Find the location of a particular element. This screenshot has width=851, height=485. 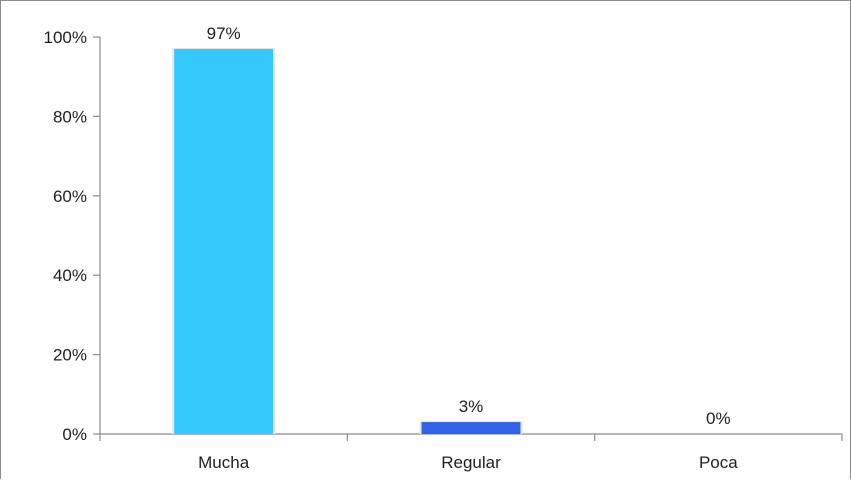

y-tick-label: 60% is located at coordinates (70, 196).